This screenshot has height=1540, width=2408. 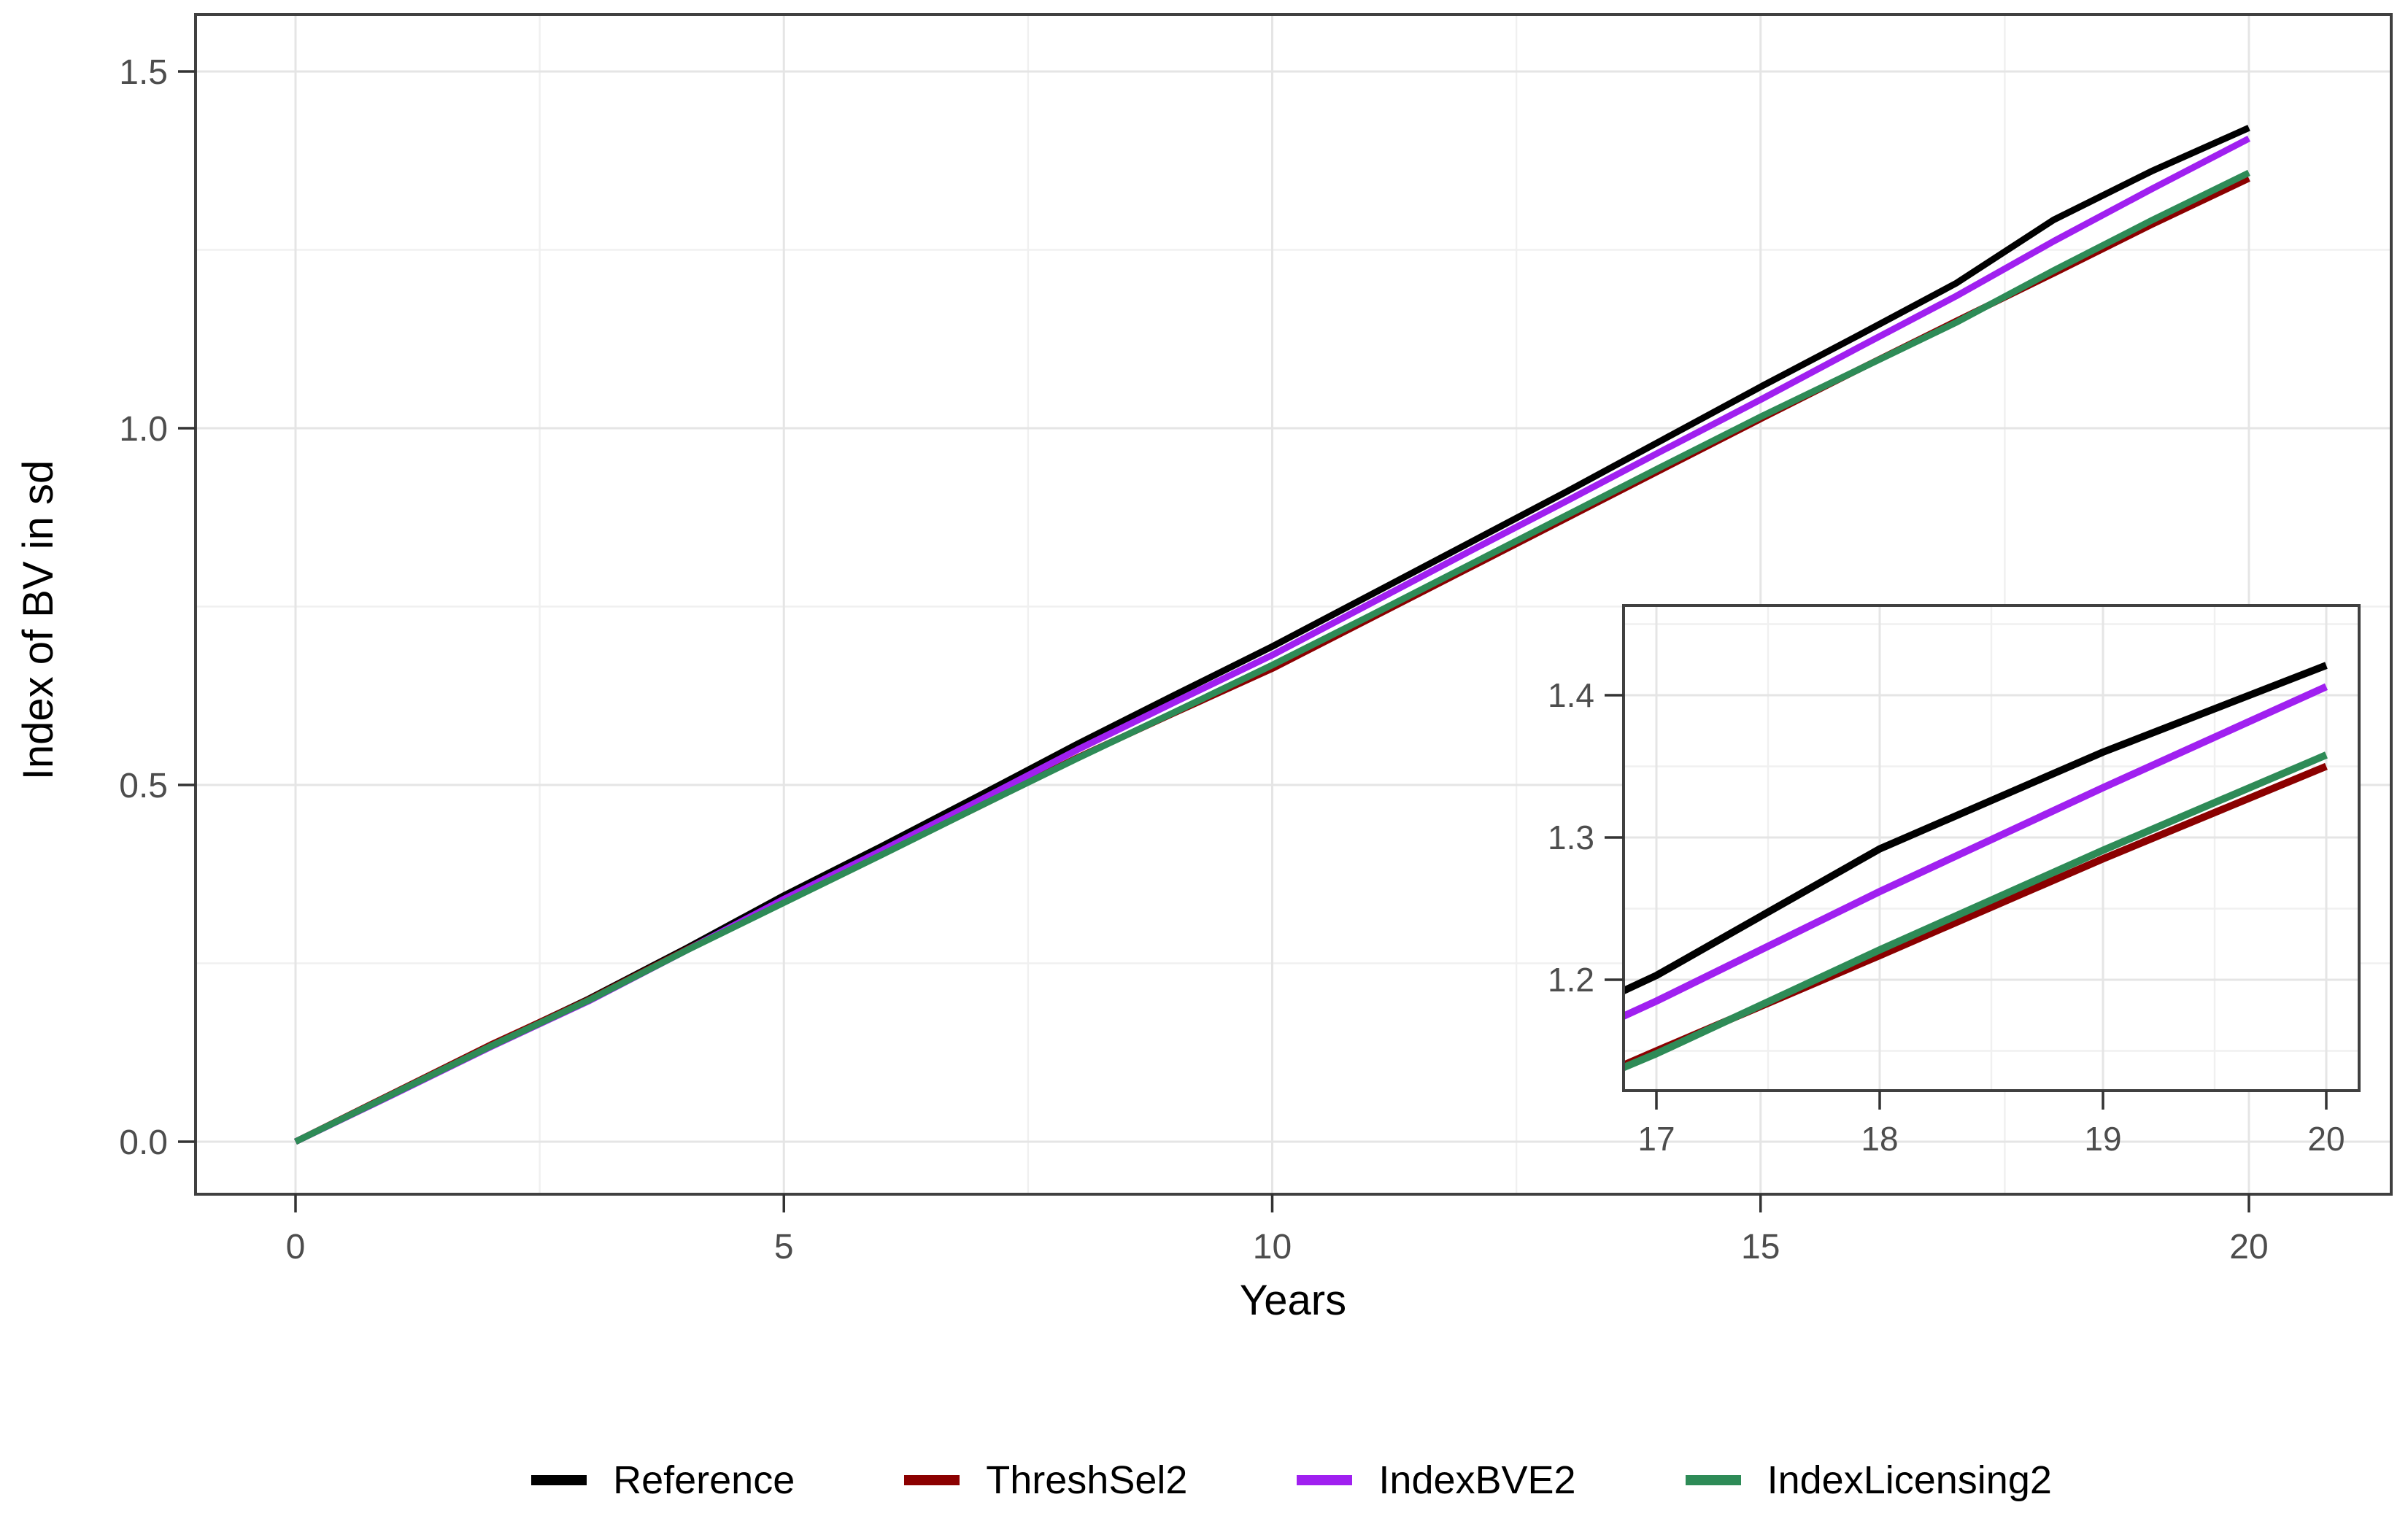 What do you see at coordinates (2102, 1139) in the screenshot?
I see `inset-x-axis-tick-label: 19` at bounding box center [2102, 1139].